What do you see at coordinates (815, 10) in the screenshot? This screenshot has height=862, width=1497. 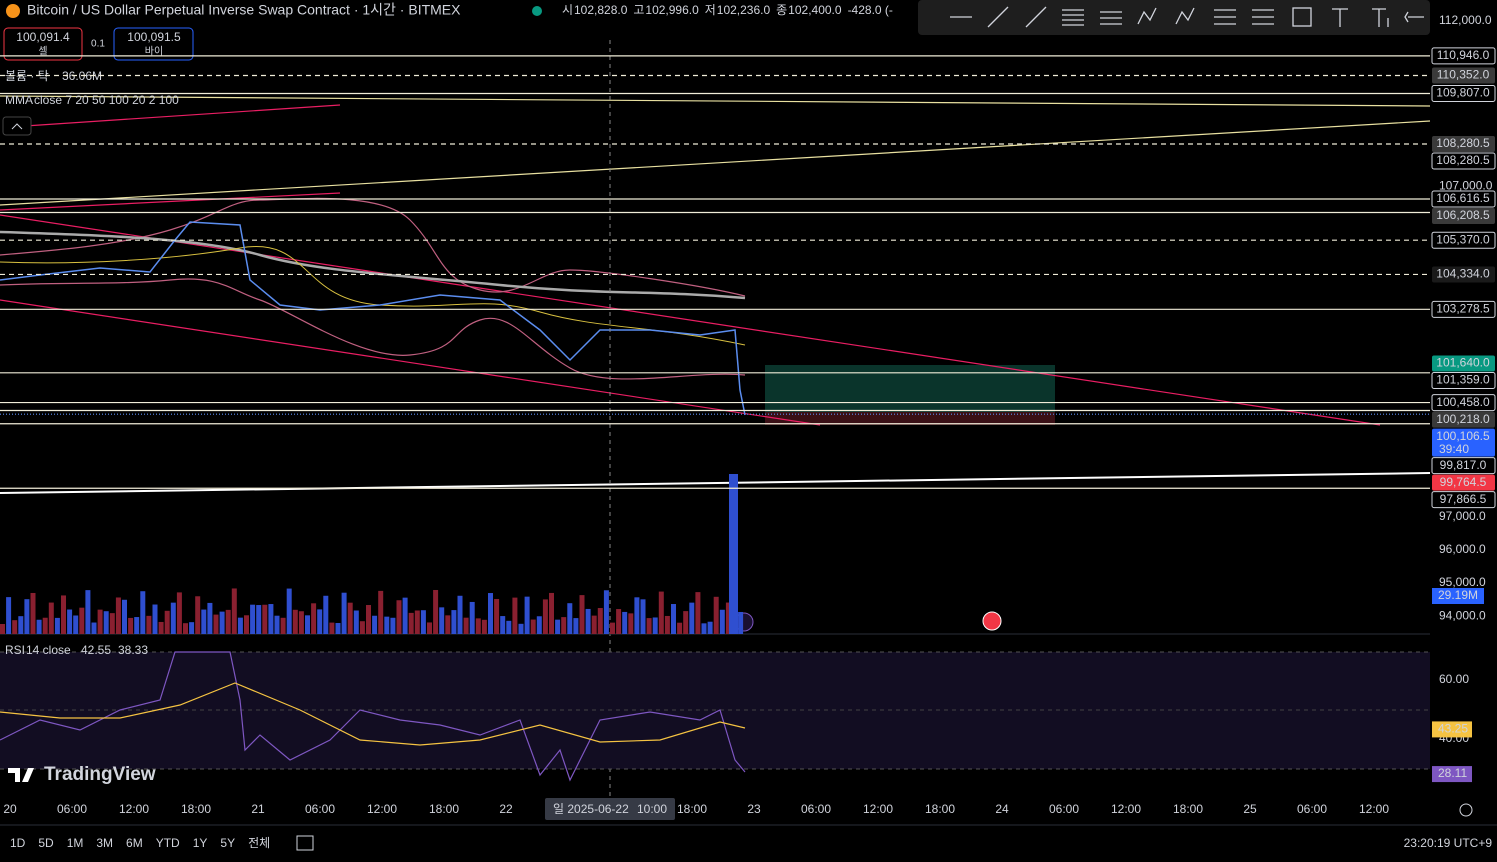 I see `ohlc-value: 102,400.0` at bounding box center [815, 10].